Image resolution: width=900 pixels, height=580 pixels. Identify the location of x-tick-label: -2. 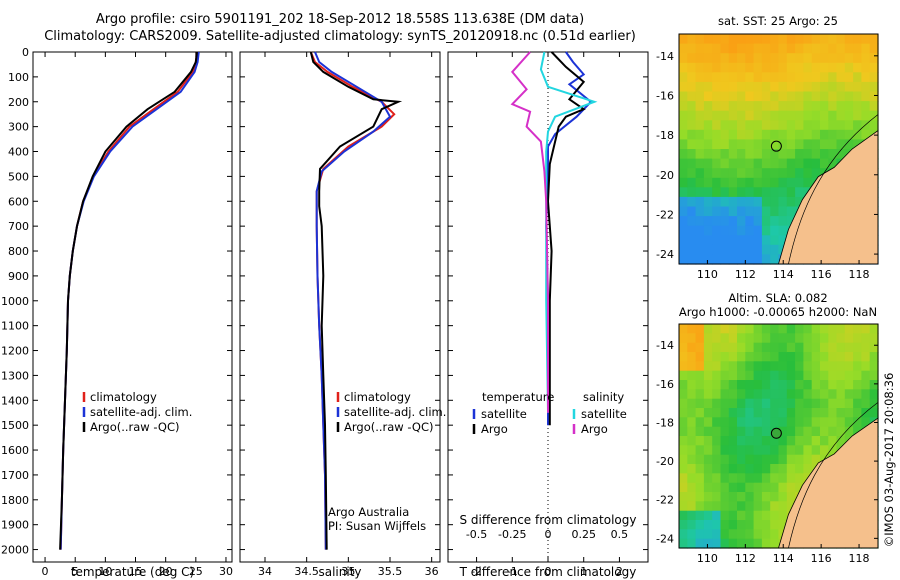
(476, 571).